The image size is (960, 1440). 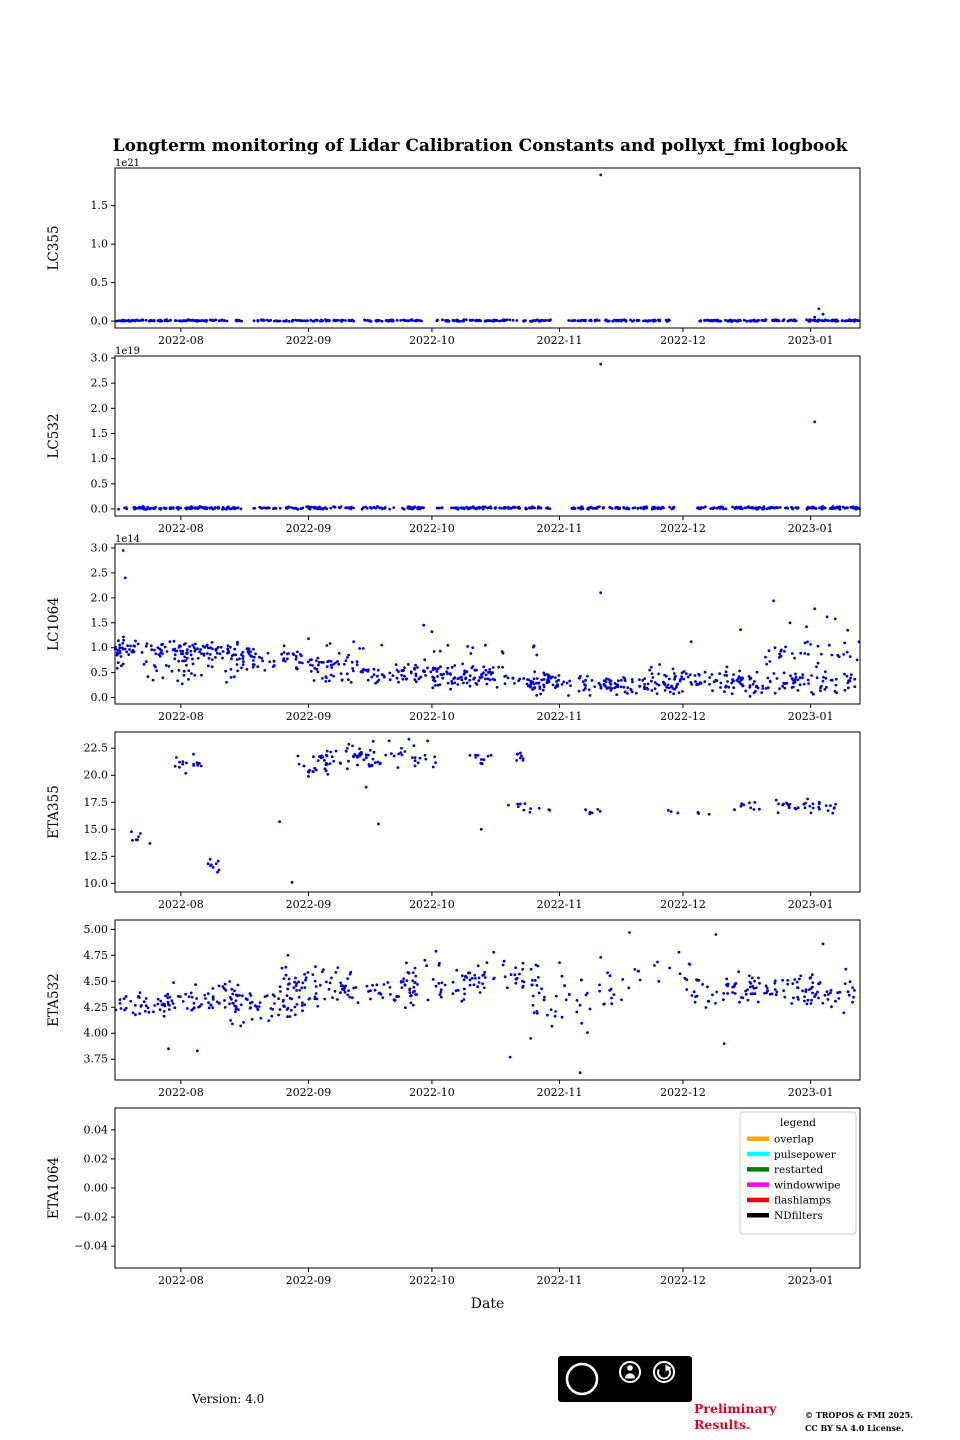 What do you see at coordinates (758, 1138) in the screenshot?
I see `legend-swatch-overlap` at bounding box center [758, 1138].